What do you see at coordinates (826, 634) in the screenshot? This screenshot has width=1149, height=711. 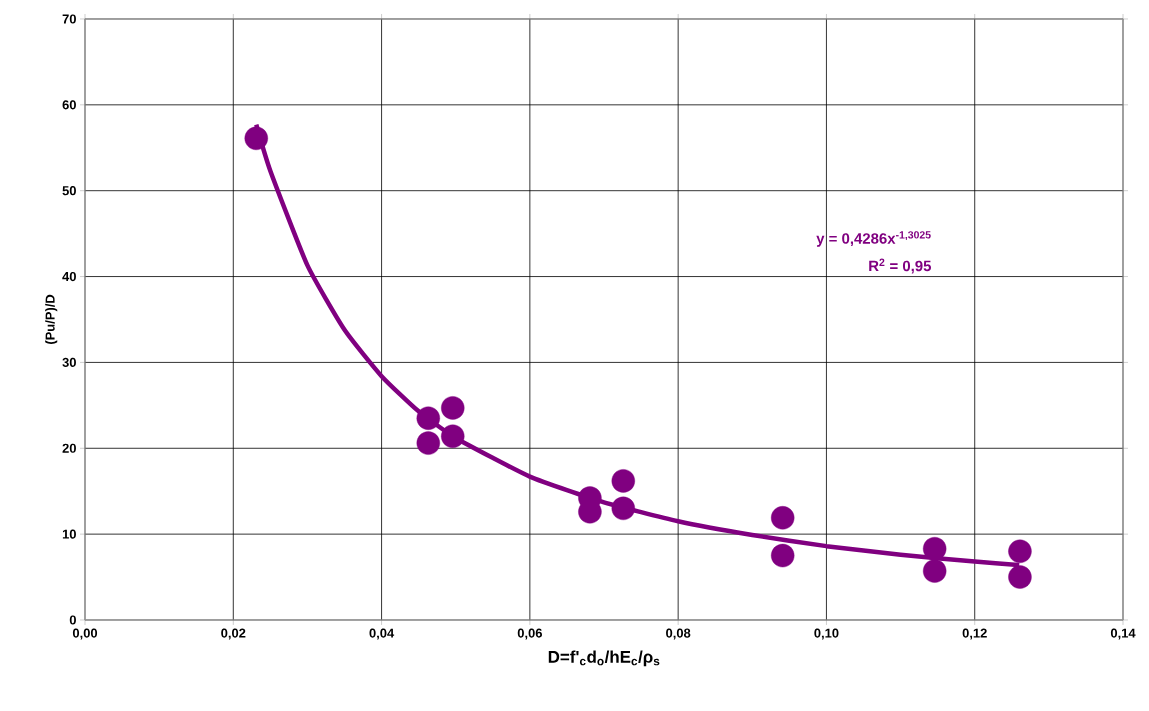 I see `x-tick-label: 0,10` at bounding box center [826, 634].